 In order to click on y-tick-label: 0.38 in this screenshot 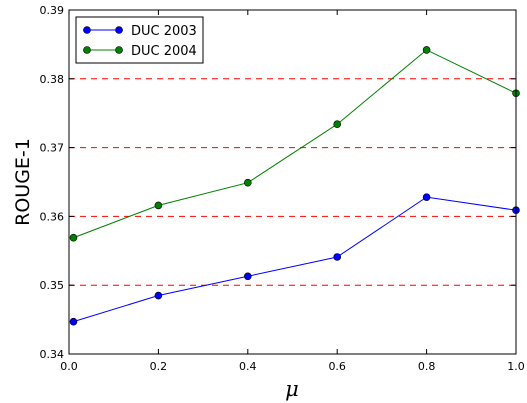, I will do `click(52, 79)`.